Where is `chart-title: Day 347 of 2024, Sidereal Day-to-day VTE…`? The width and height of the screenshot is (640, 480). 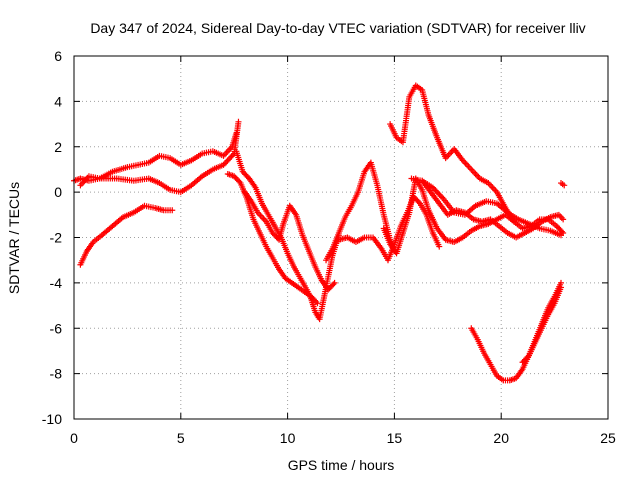
chart-title: Day 347 of 2024, Sidereal Day-to-day VTE… is located at coordinates (337, 28).